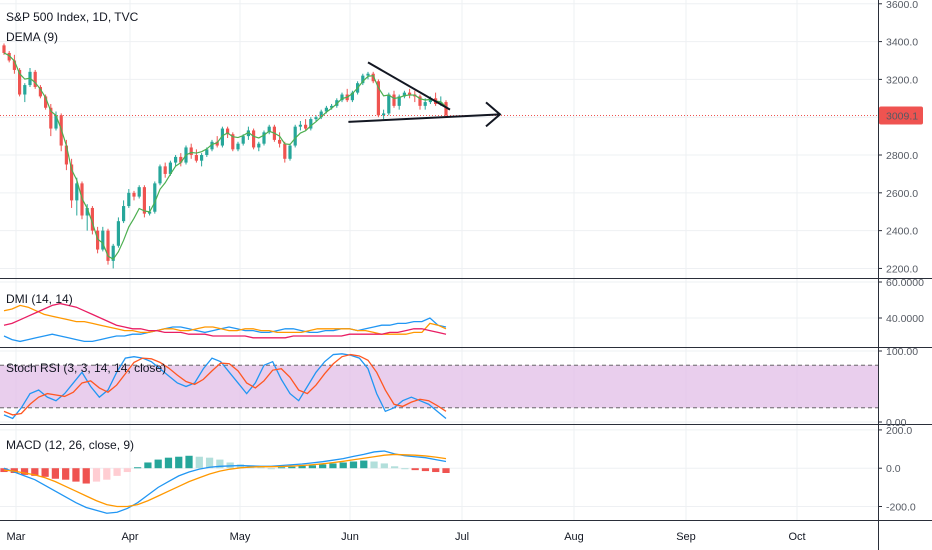  I want to click on dema-indicator-label: DEMA (9), so click(32, 37).